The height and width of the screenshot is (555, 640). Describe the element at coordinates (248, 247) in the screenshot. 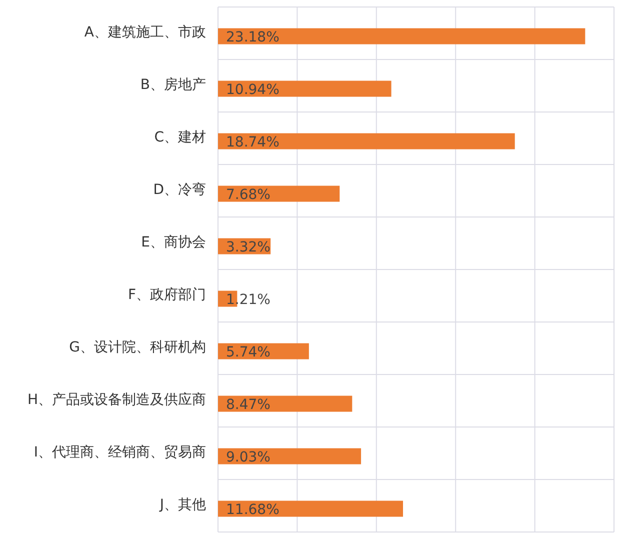

I see `data-label: 3.32%` at that location.